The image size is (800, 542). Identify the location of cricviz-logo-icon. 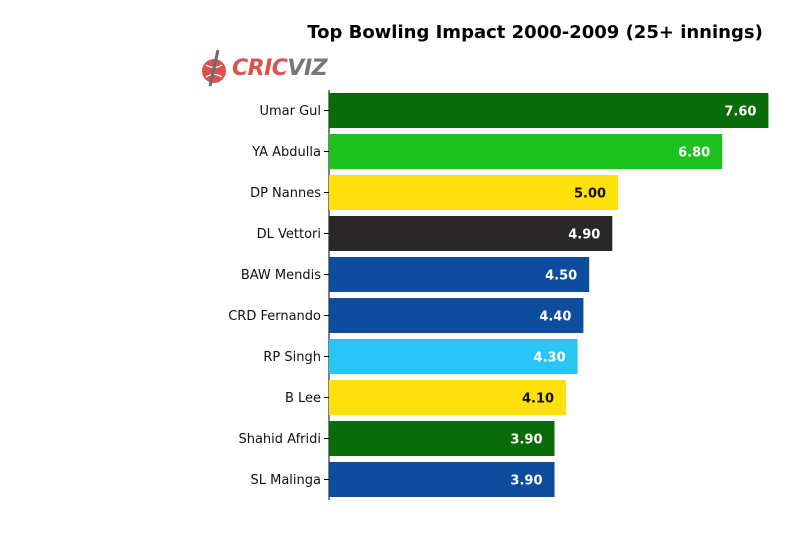
(214, 68).